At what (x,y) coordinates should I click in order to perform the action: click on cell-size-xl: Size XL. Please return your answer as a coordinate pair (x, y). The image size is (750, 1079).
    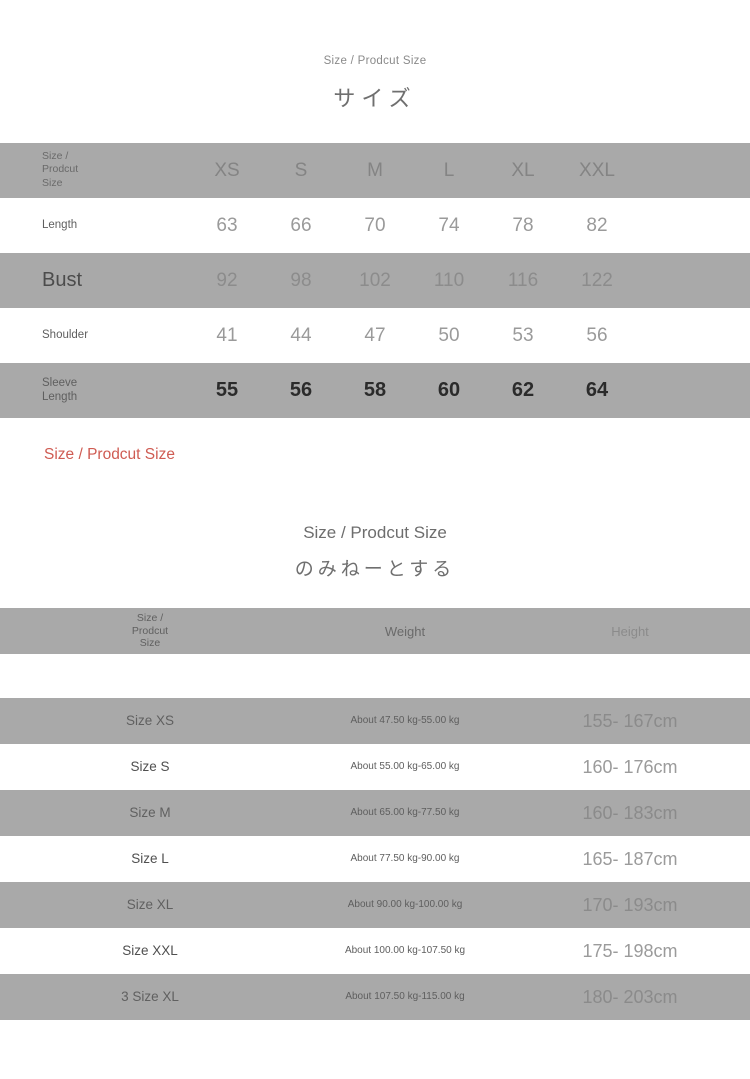
    Looking at the image, I should click on (150, 904).